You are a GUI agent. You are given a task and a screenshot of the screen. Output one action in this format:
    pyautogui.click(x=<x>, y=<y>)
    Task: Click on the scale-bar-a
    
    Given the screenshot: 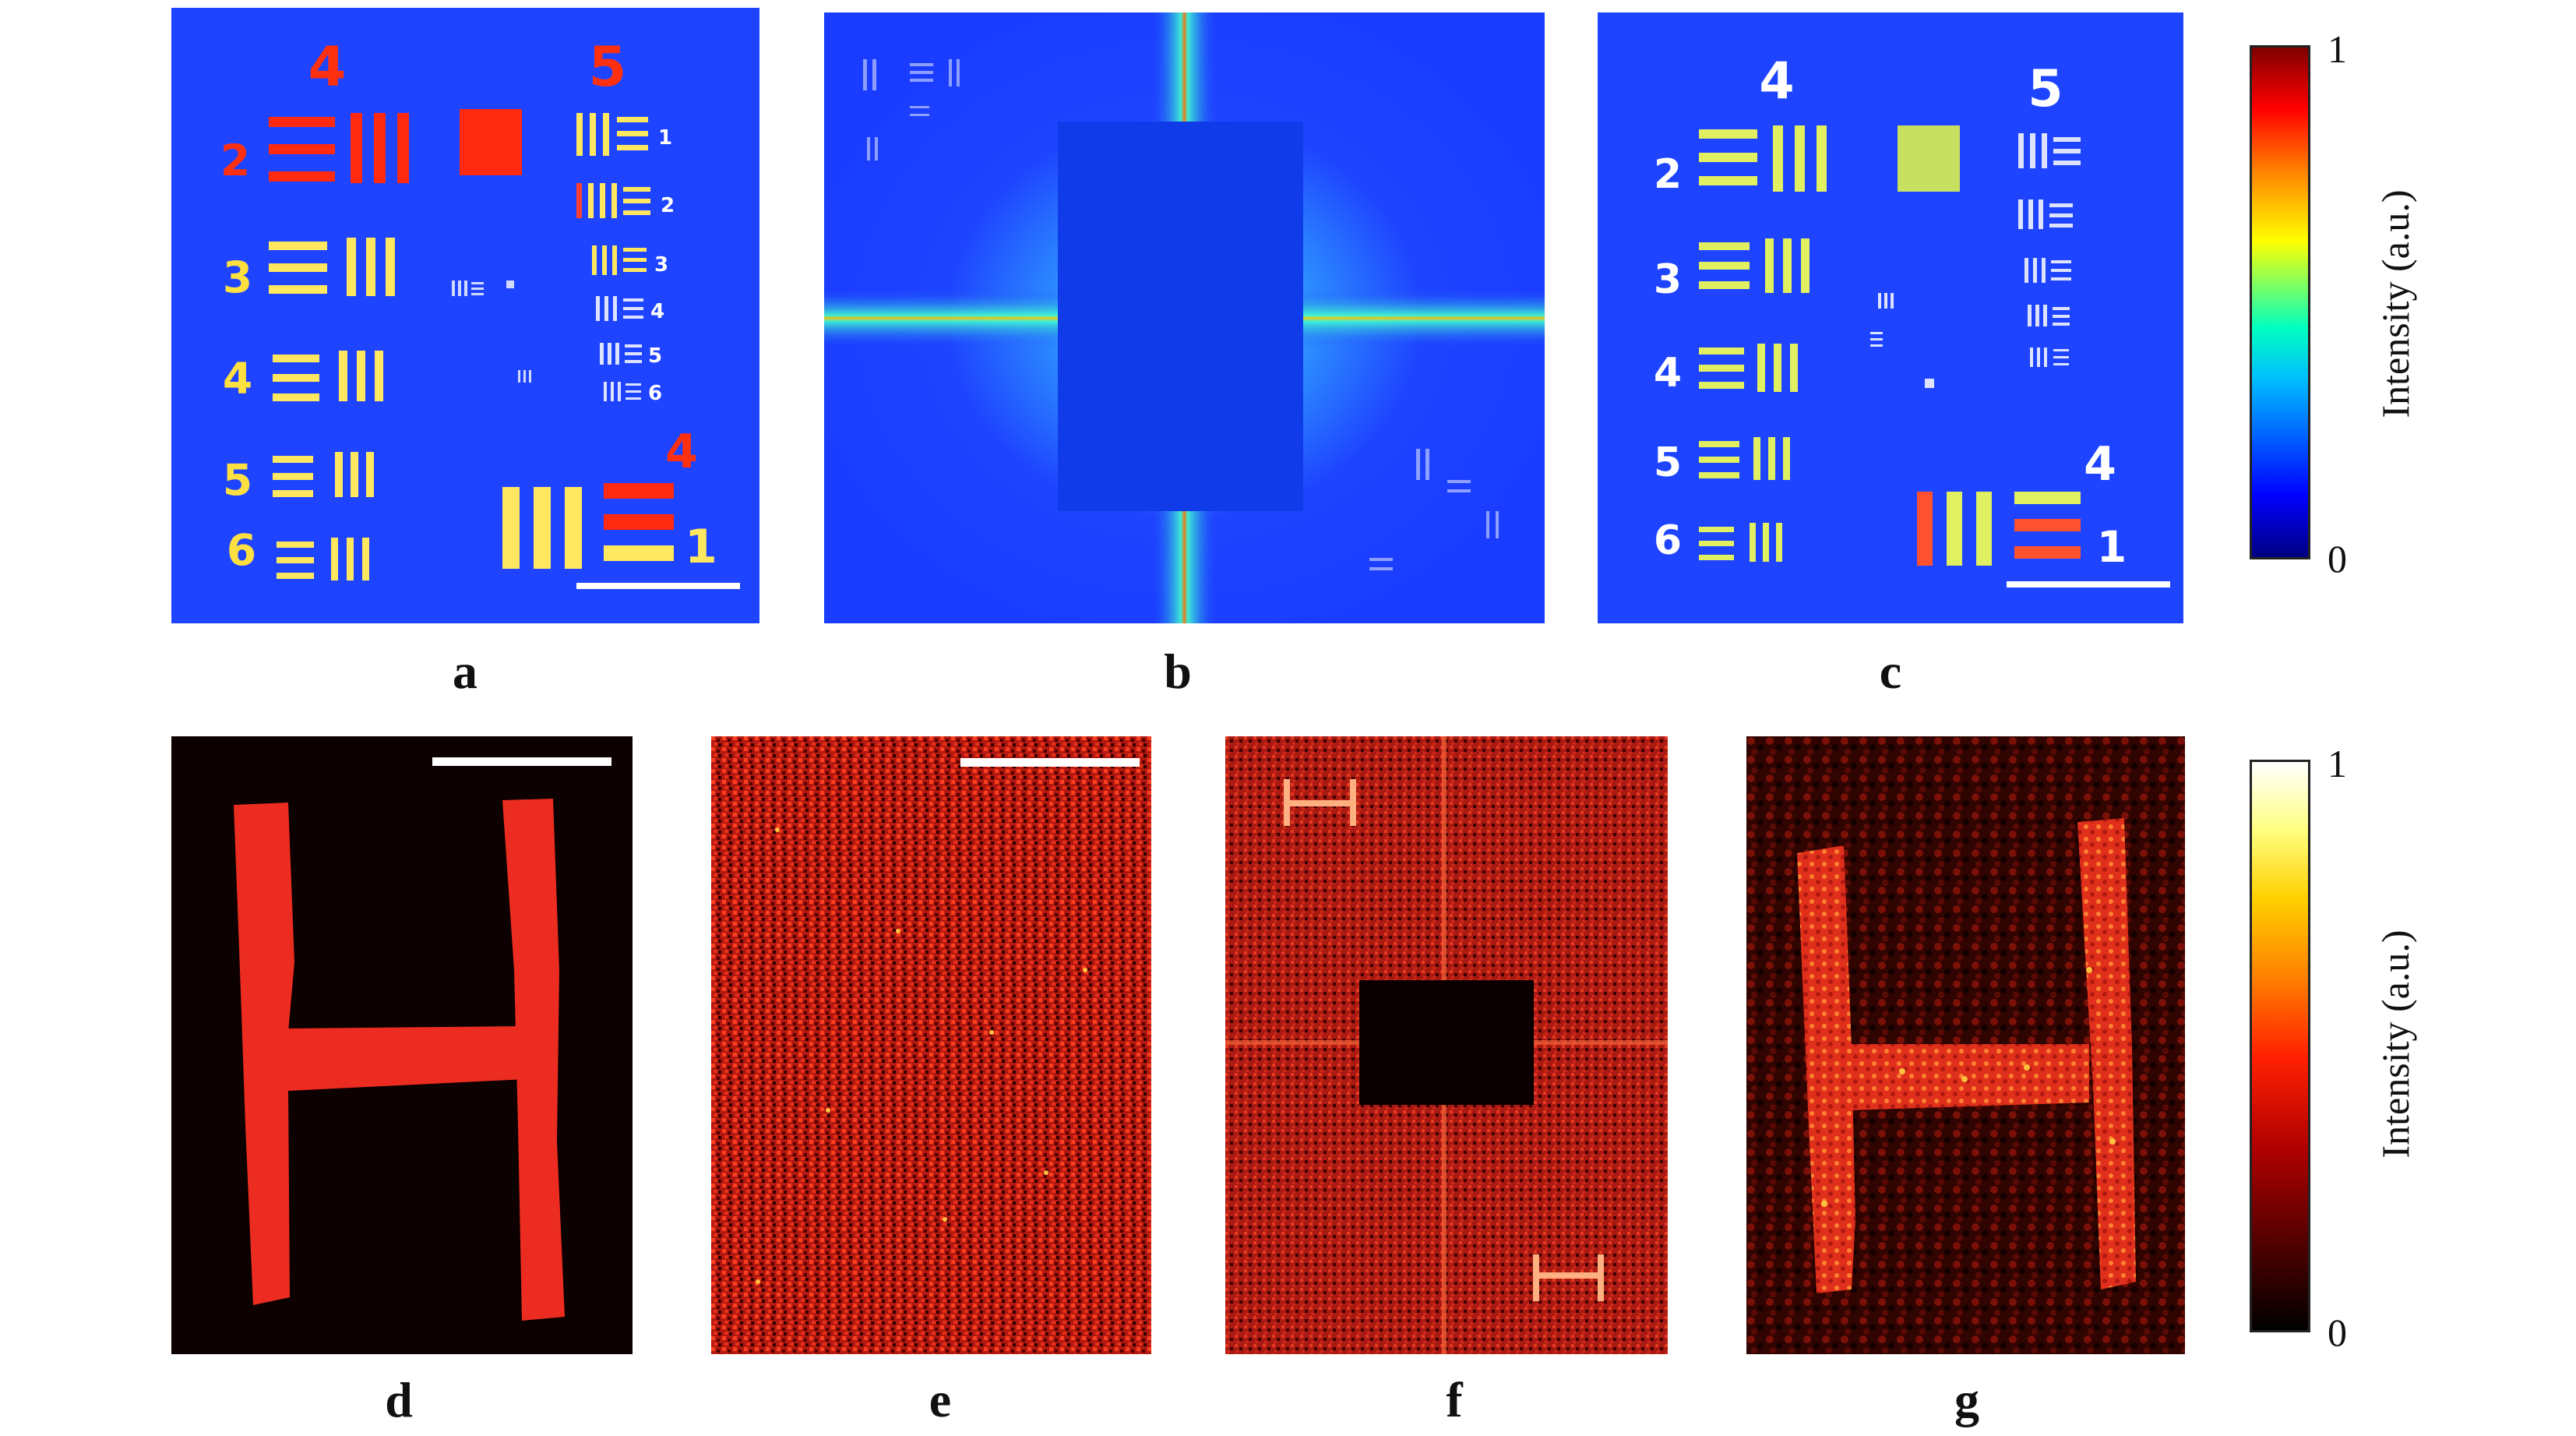 What is the action you would take?
    pyautogui.click(x=658, y=586)
    